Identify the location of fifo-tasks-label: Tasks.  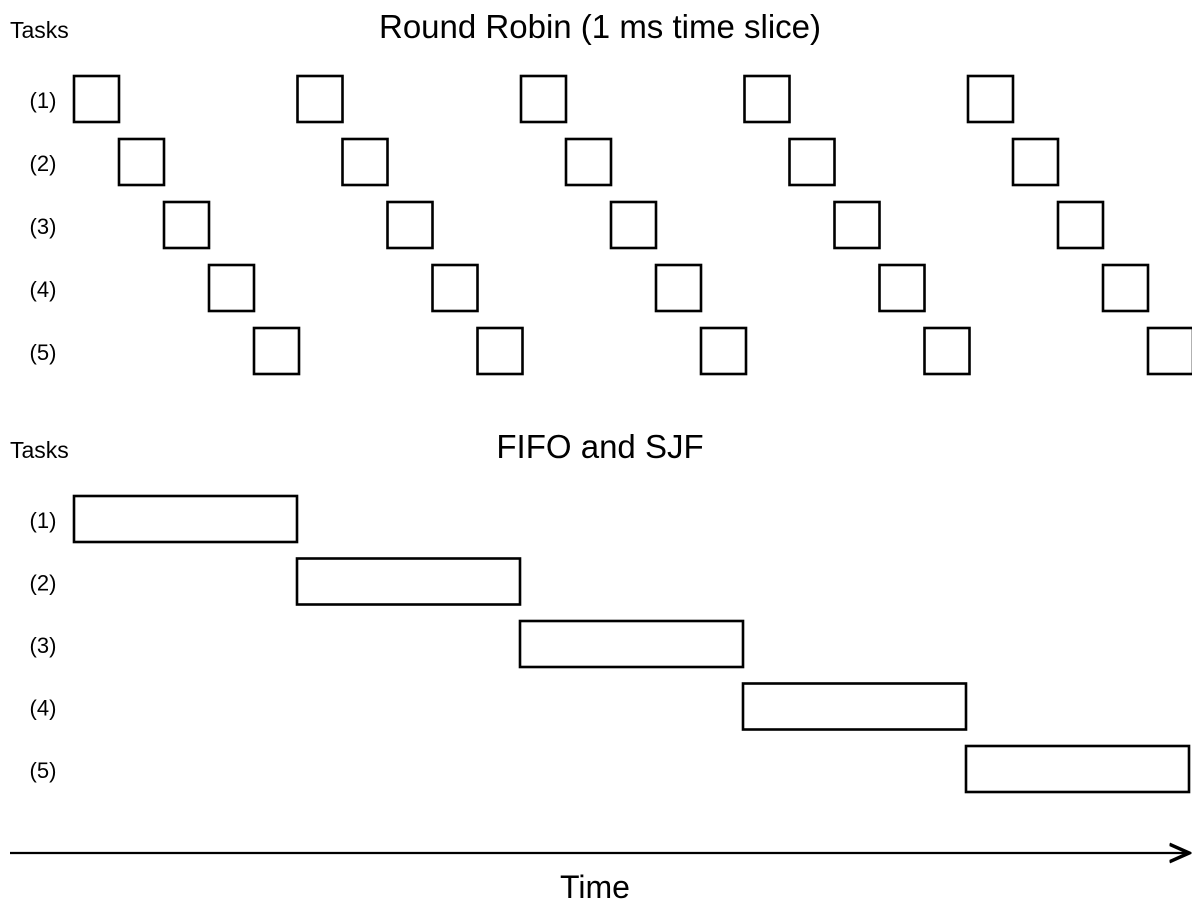
(39, 450).